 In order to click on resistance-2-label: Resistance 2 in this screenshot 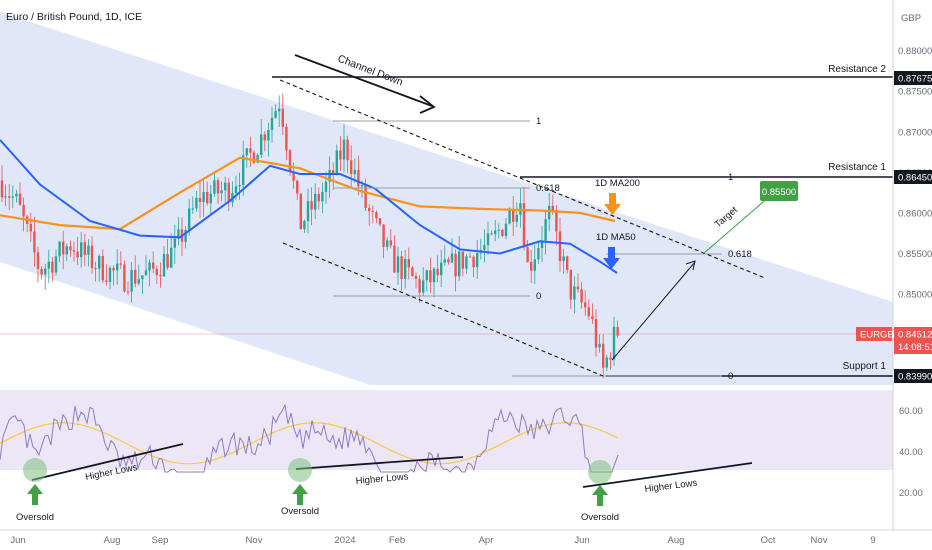, I will do `click(857, 69)`.